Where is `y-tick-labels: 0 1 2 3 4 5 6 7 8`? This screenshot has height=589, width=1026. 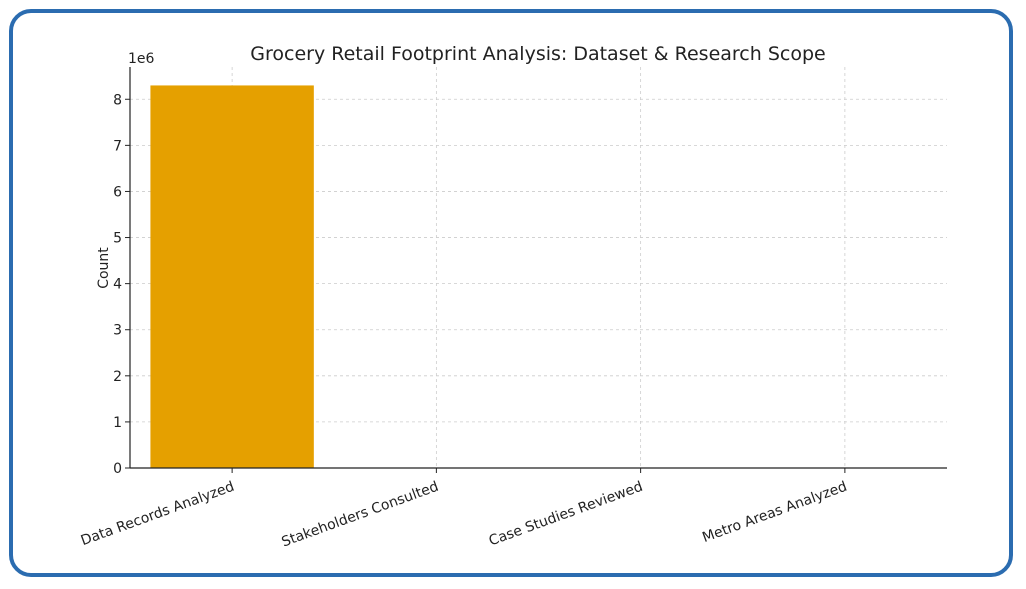 y-tick-labels: 0 1 2 3 4 5 6 7 8 is located at coordinates (117, 284).